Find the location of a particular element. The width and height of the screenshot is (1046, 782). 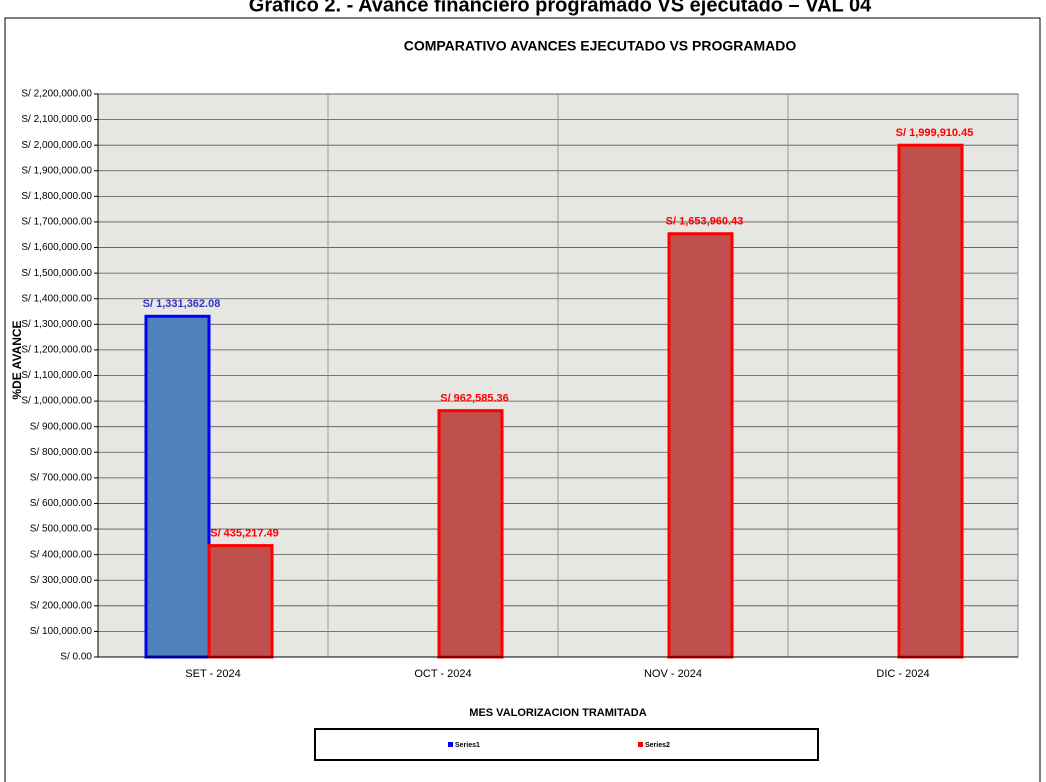

y-tick-label: S/ 500,000.00 is located at coordinates (61, 529).